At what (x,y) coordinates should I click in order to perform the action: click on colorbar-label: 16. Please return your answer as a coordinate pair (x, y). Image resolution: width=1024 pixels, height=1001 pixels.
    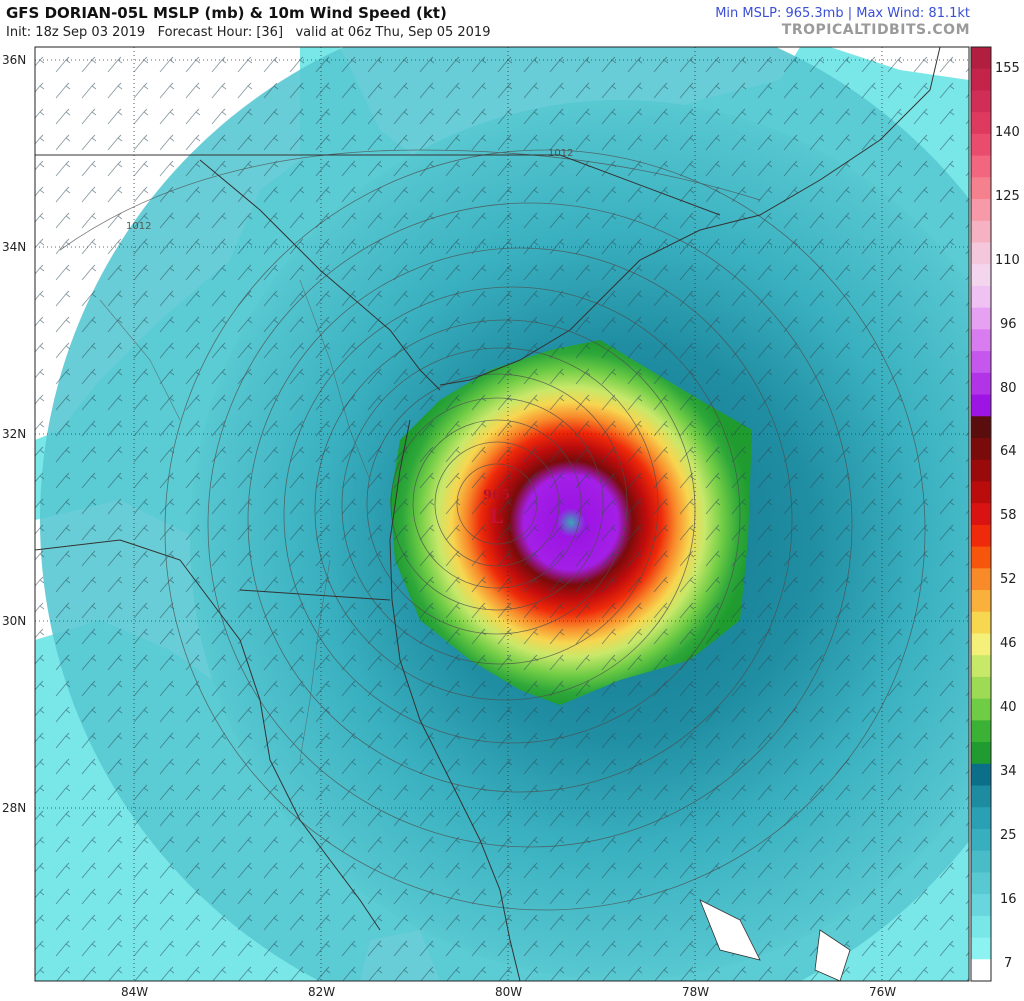
    Looking at the image, I should click on (1008, 899).